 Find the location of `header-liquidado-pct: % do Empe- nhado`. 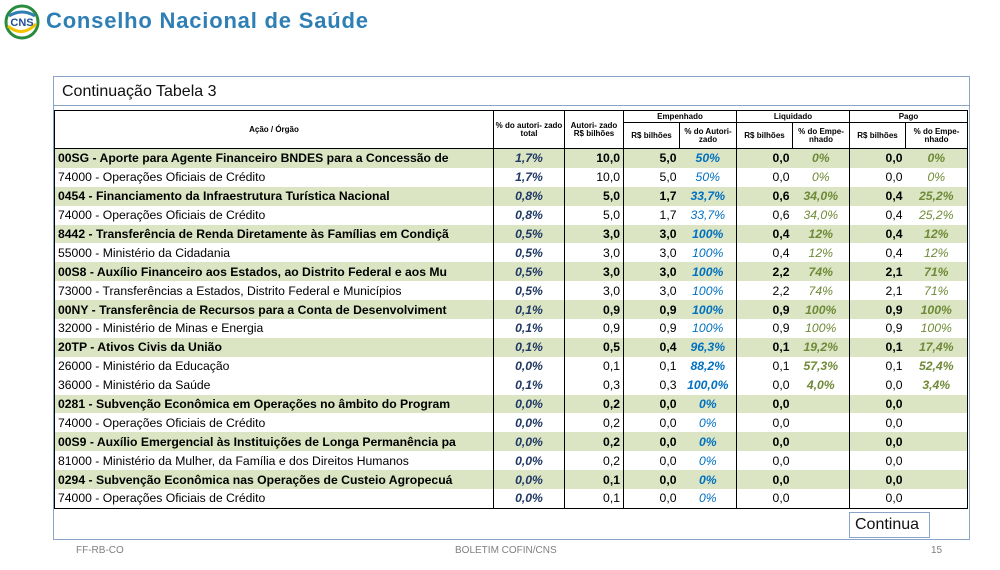

header-liquidado-pct: % do Empe- nhado is located at coordinates (821, 135).